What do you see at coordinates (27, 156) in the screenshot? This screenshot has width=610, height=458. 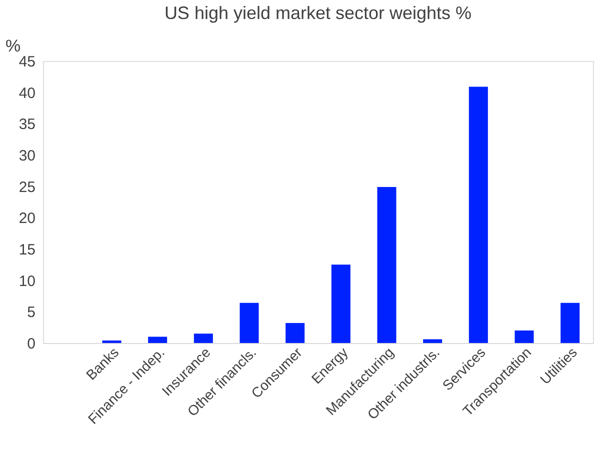 I see `y-tick-label: 30` at bounding box center [27, 156].